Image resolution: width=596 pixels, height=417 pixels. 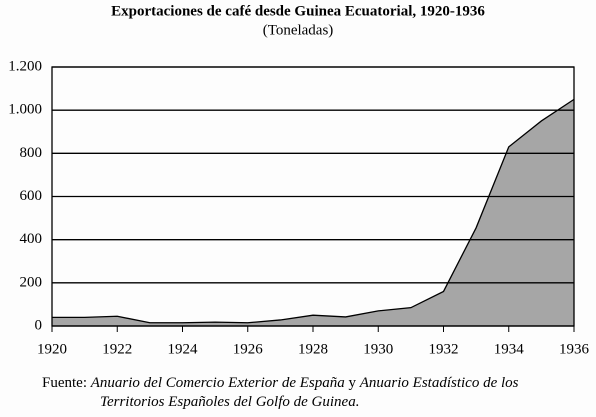 What do you see at coordinates (574, 349) in the screenshot?
I see `x-tick-label: 1936` at bounding box center [574, 349].